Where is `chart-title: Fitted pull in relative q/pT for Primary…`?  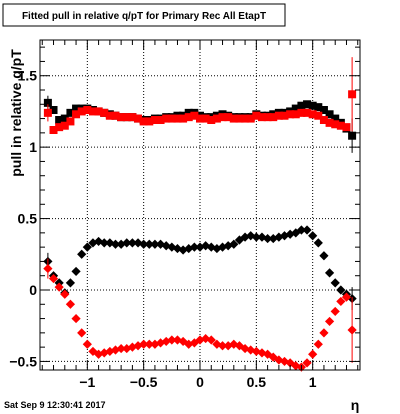 chart-title: Fitted pull in relative q/pT for Primary… is located at coordinates (144, 16).